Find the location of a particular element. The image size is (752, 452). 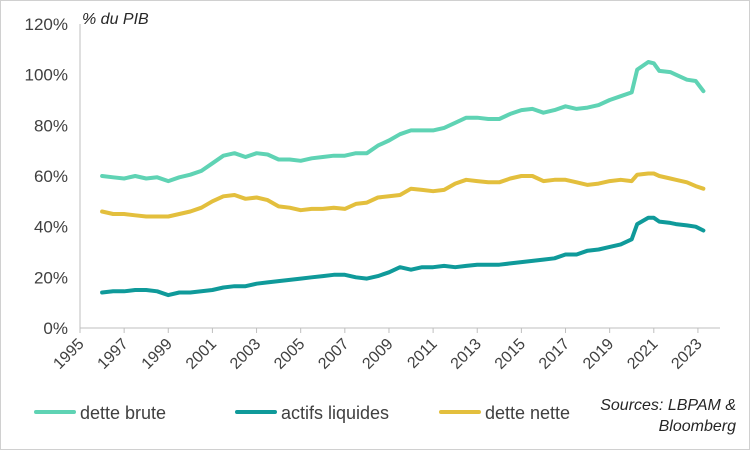

legend-label-dette-brute: dette brute is located at coordinates (123, 413).